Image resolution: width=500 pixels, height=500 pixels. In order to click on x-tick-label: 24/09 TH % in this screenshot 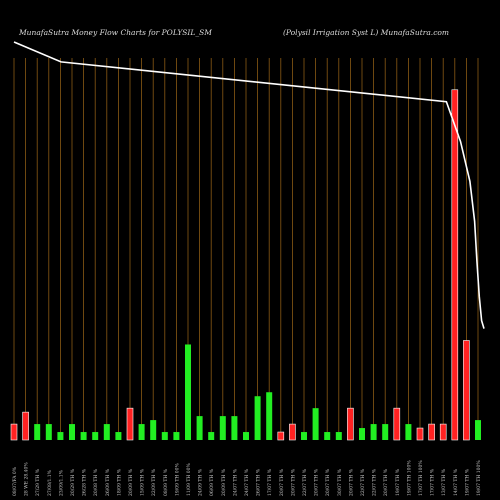, I will do `click(201, 482)`.